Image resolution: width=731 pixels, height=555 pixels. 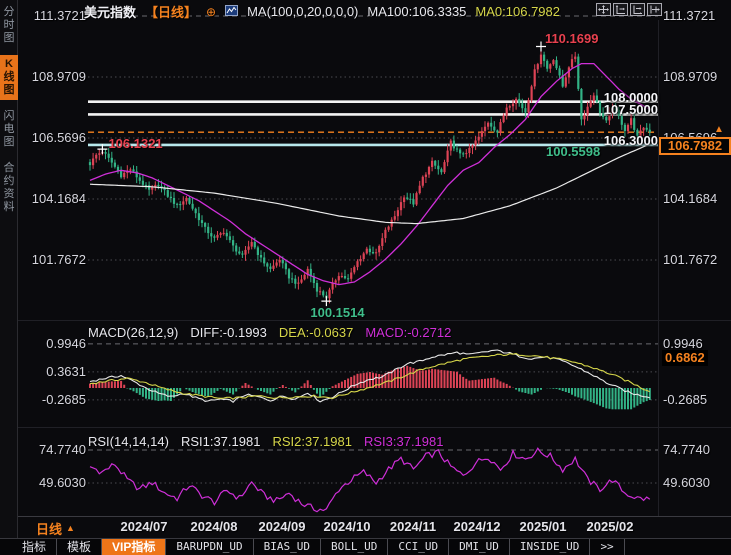 I want to click on x-axis-label: 2024/12, so click(x=477, y=526).